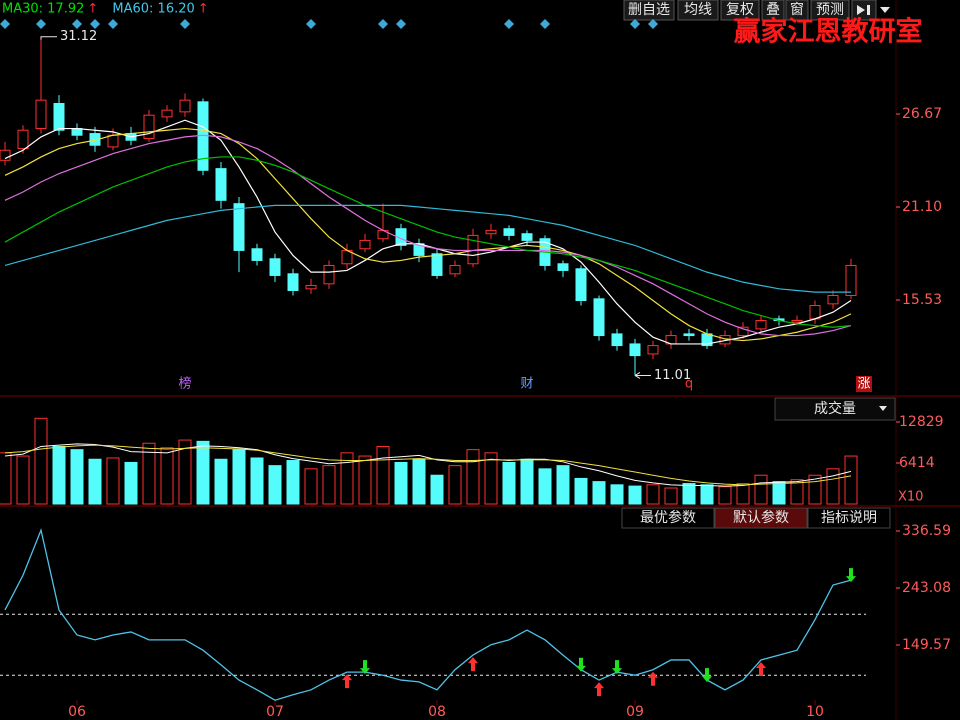 The height and width of the screenshot is (720, 960). I want to click on button-label: 复权, so click(740, 9).